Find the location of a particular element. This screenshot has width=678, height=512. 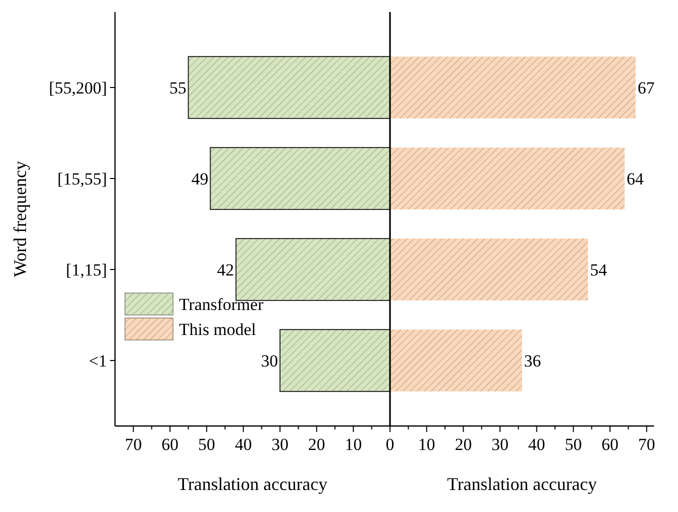

y-axis-title: Word frequency is located at coordinates (20, 219).